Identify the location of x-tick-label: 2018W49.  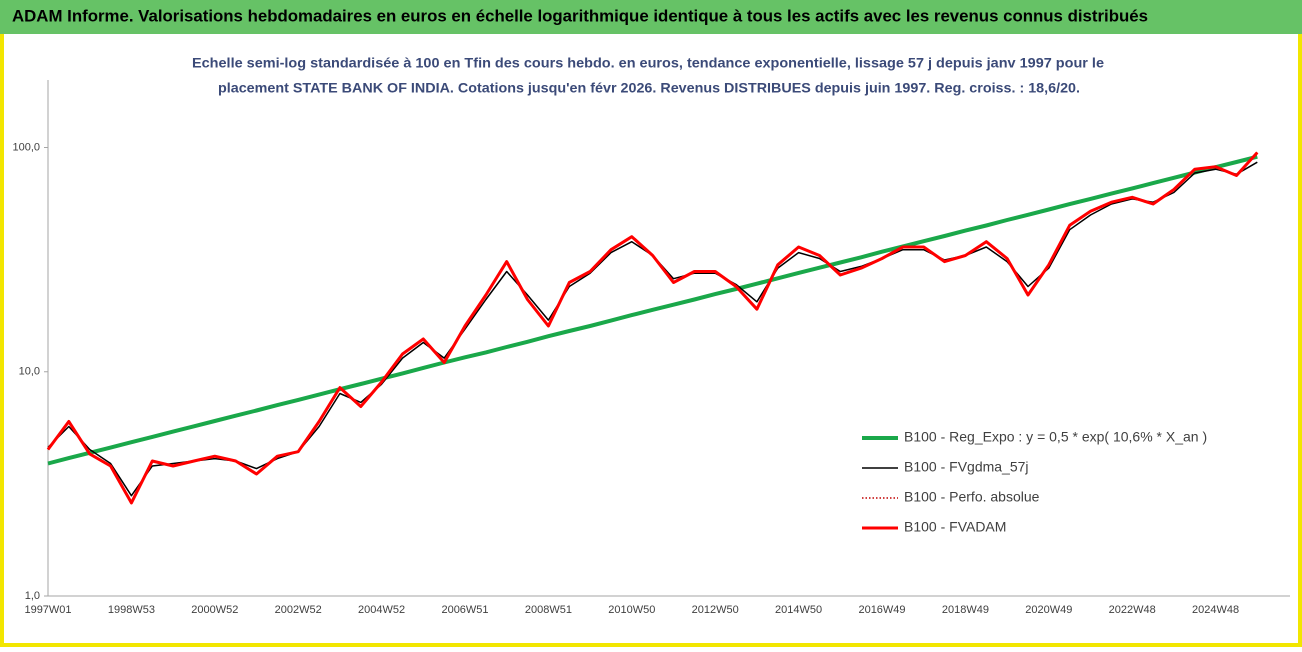
(965, 610).